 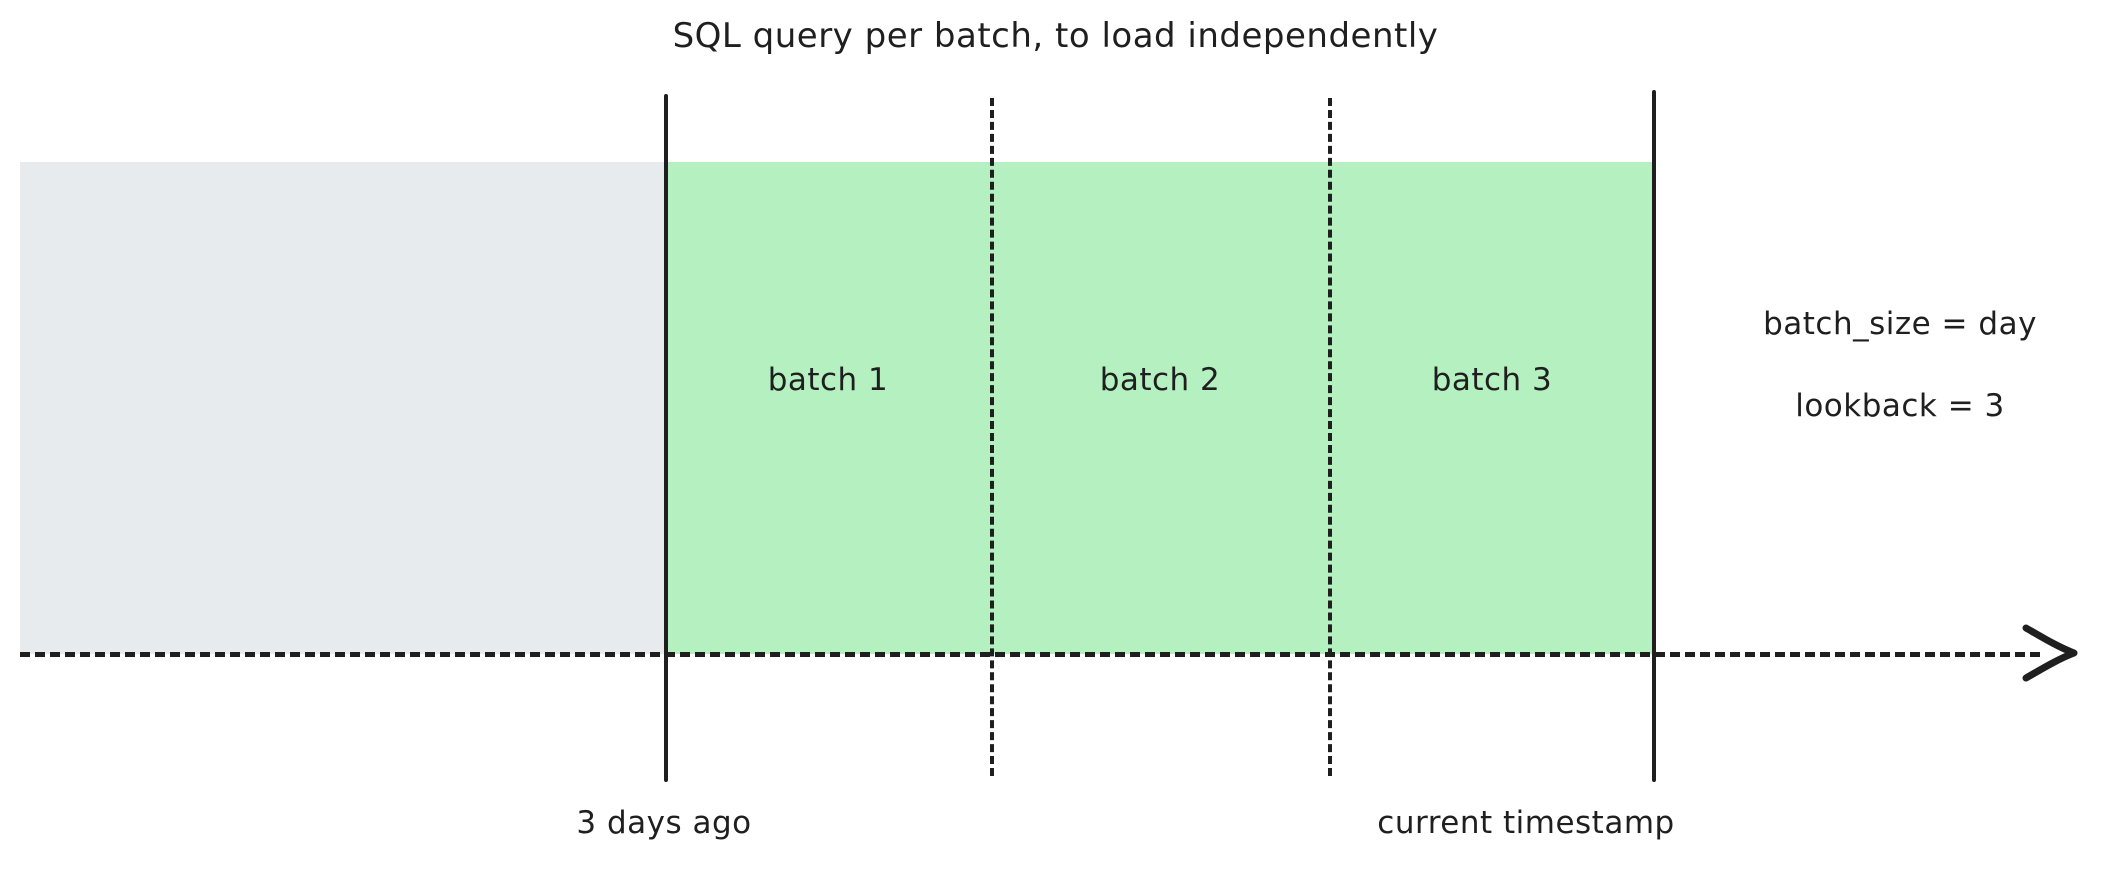 I want to click on boundary-line-end, so click(x=1654, y=436).